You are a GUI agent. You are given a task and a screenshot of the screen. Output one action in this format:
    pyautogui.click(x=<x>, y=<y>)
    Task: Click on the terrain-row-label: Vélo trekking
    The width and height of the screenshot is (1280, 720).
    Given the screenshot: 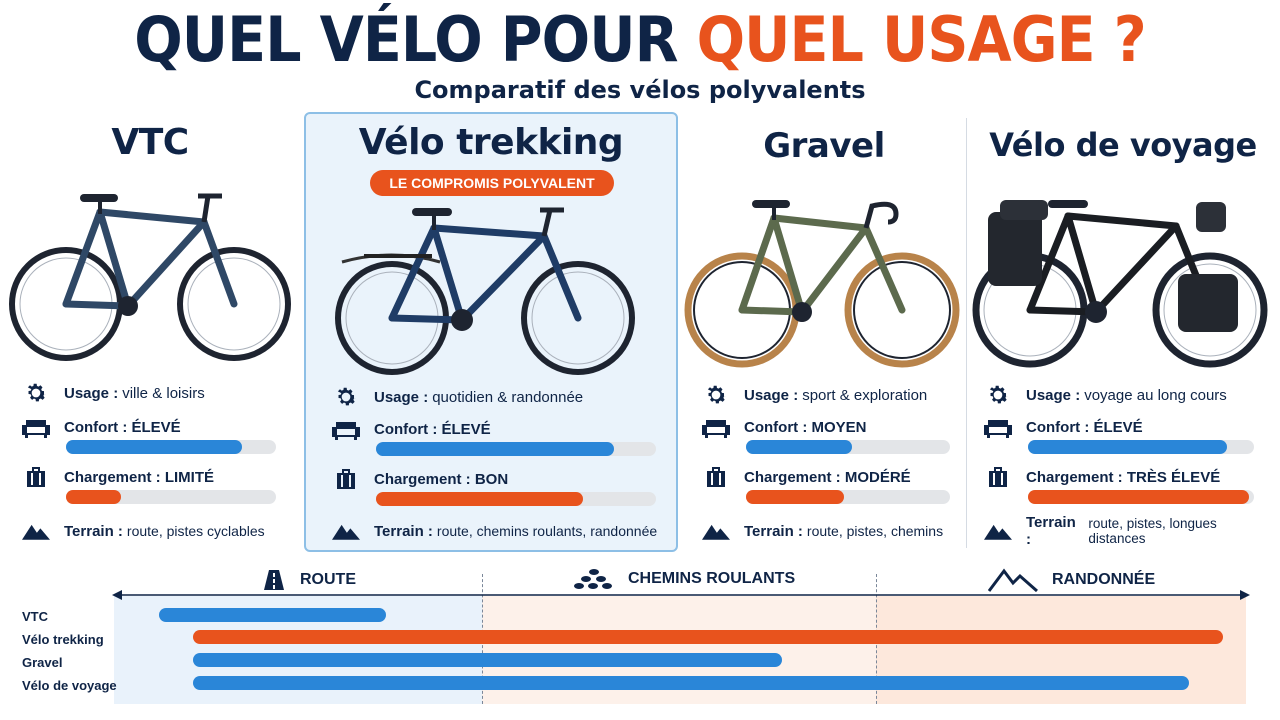 What is the action you would take?
    pyautogui.click(x=63, y=639)
    